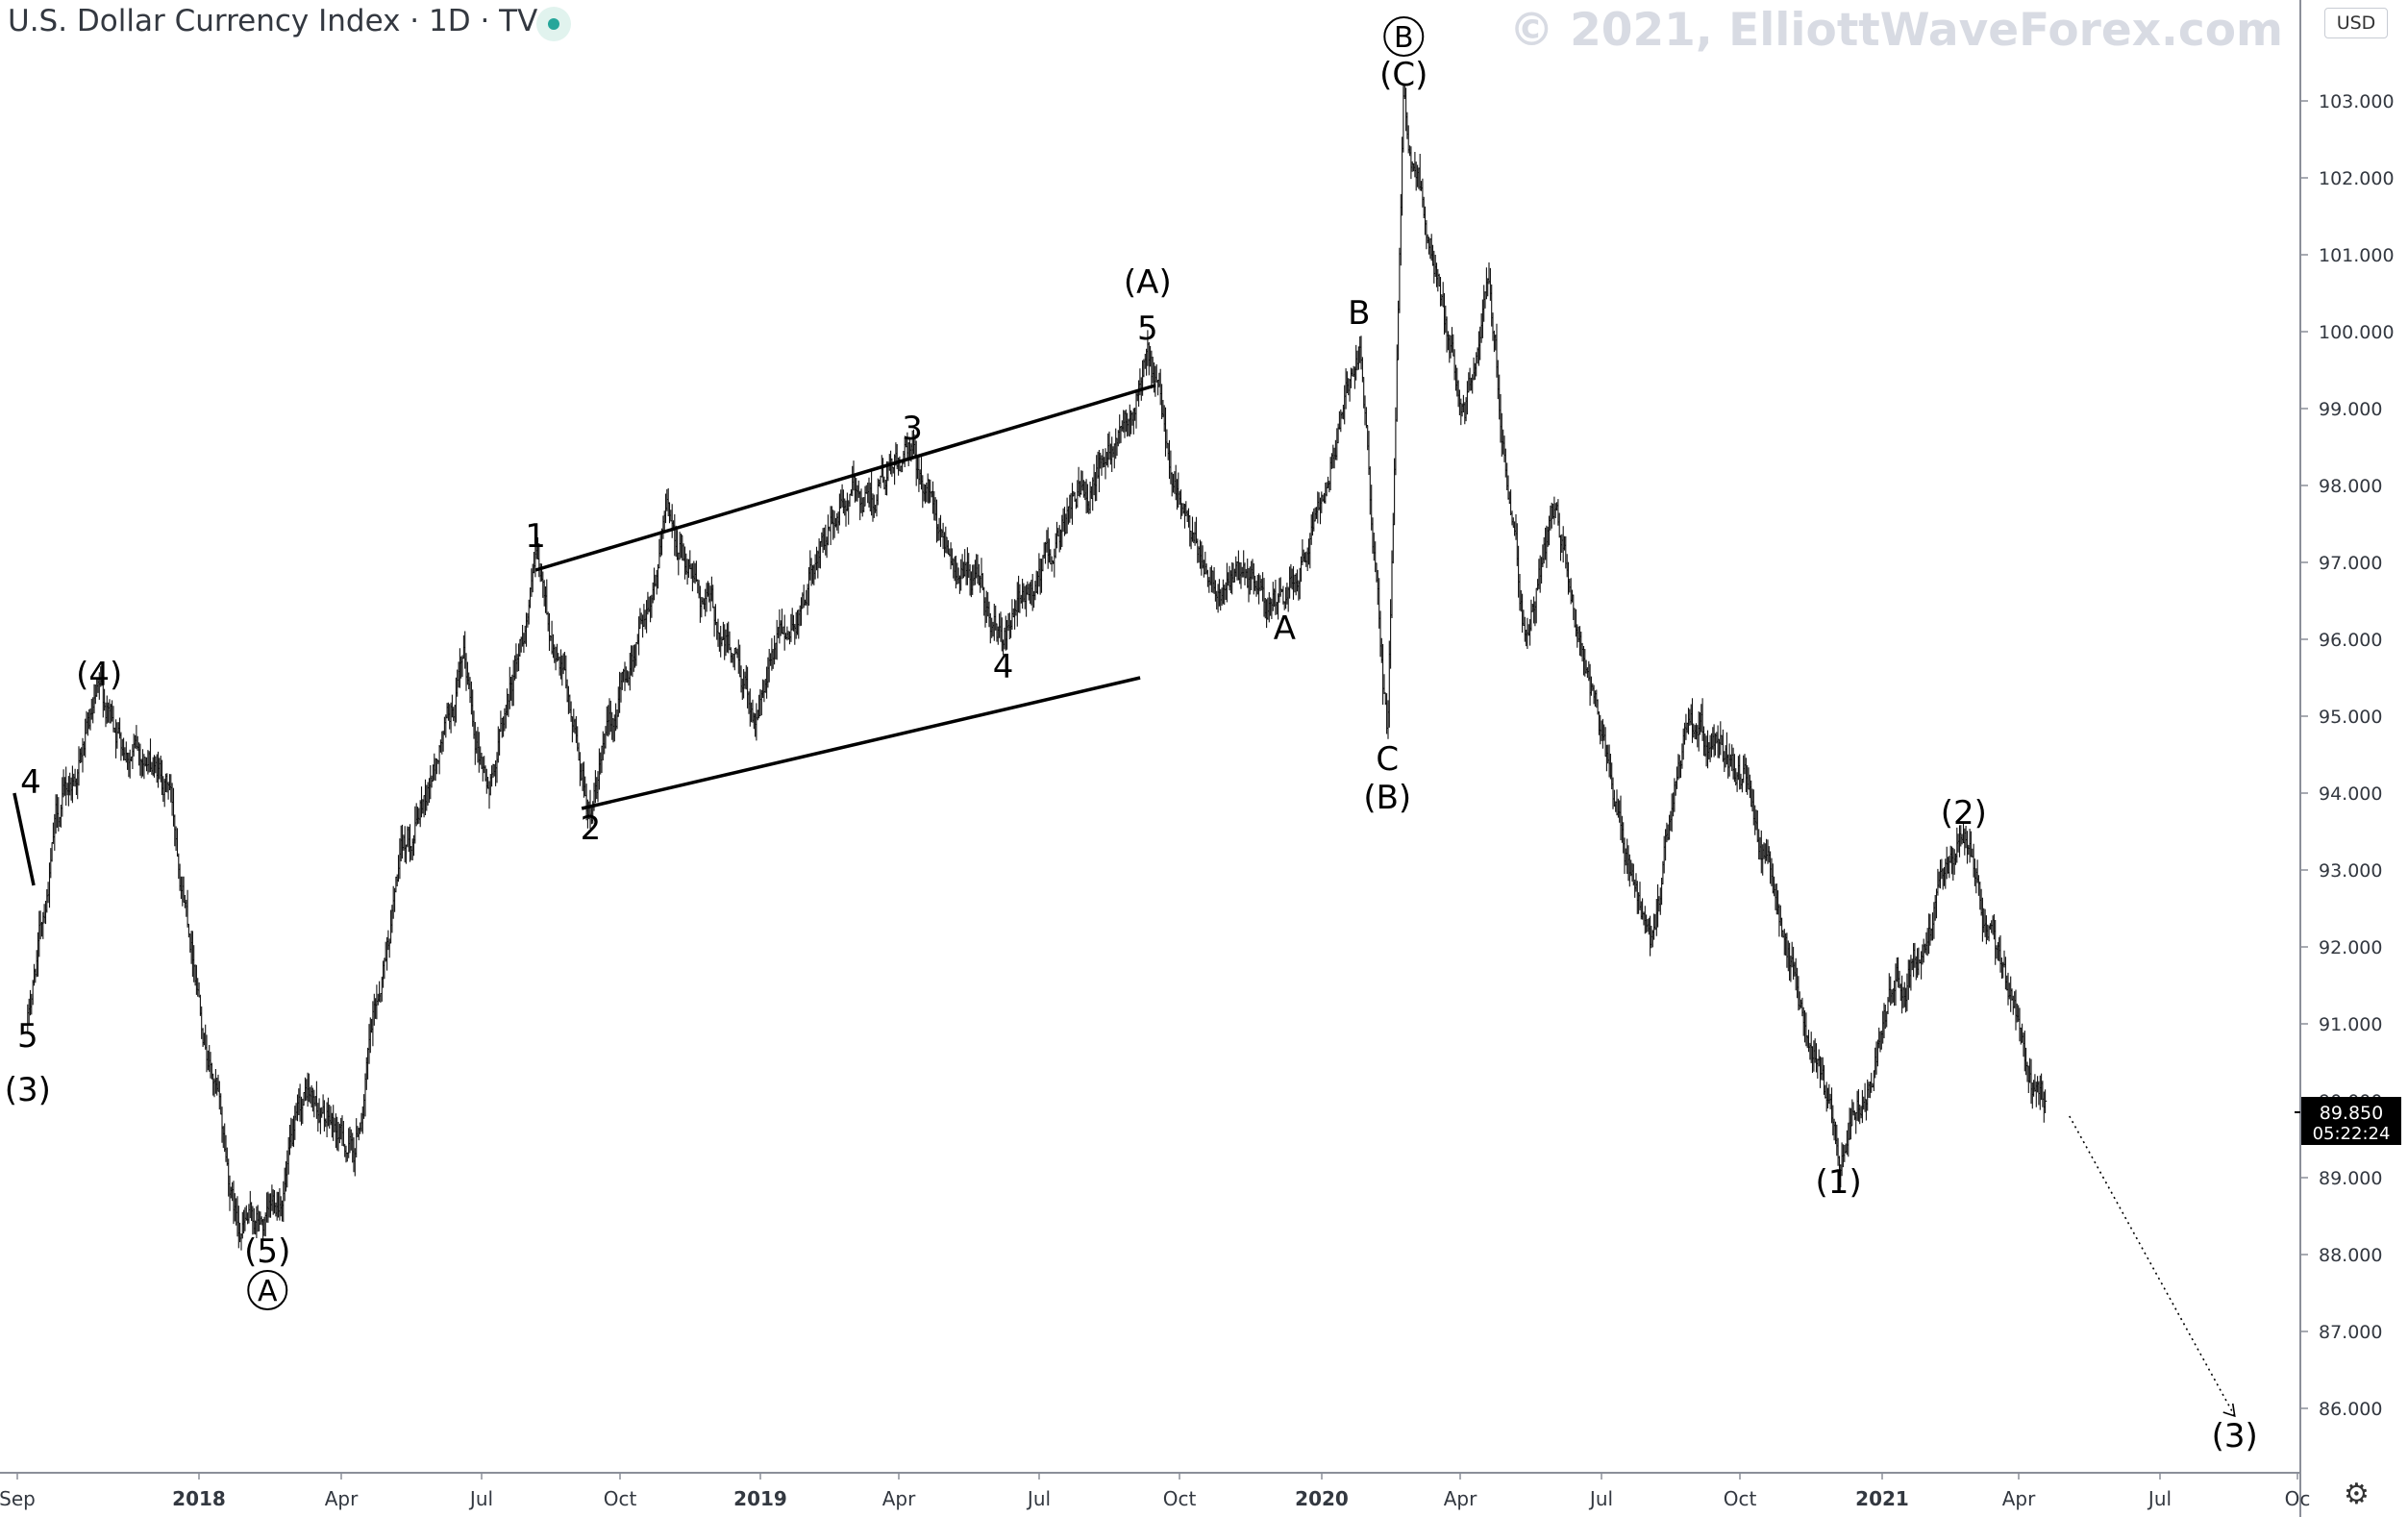 The width and height of the screenshot is (2408, 1517). What do you see at coordinates (760, 1498) in the screenshot?
I see `x-tick-label: 2019` at bounding box center [760, 1498].